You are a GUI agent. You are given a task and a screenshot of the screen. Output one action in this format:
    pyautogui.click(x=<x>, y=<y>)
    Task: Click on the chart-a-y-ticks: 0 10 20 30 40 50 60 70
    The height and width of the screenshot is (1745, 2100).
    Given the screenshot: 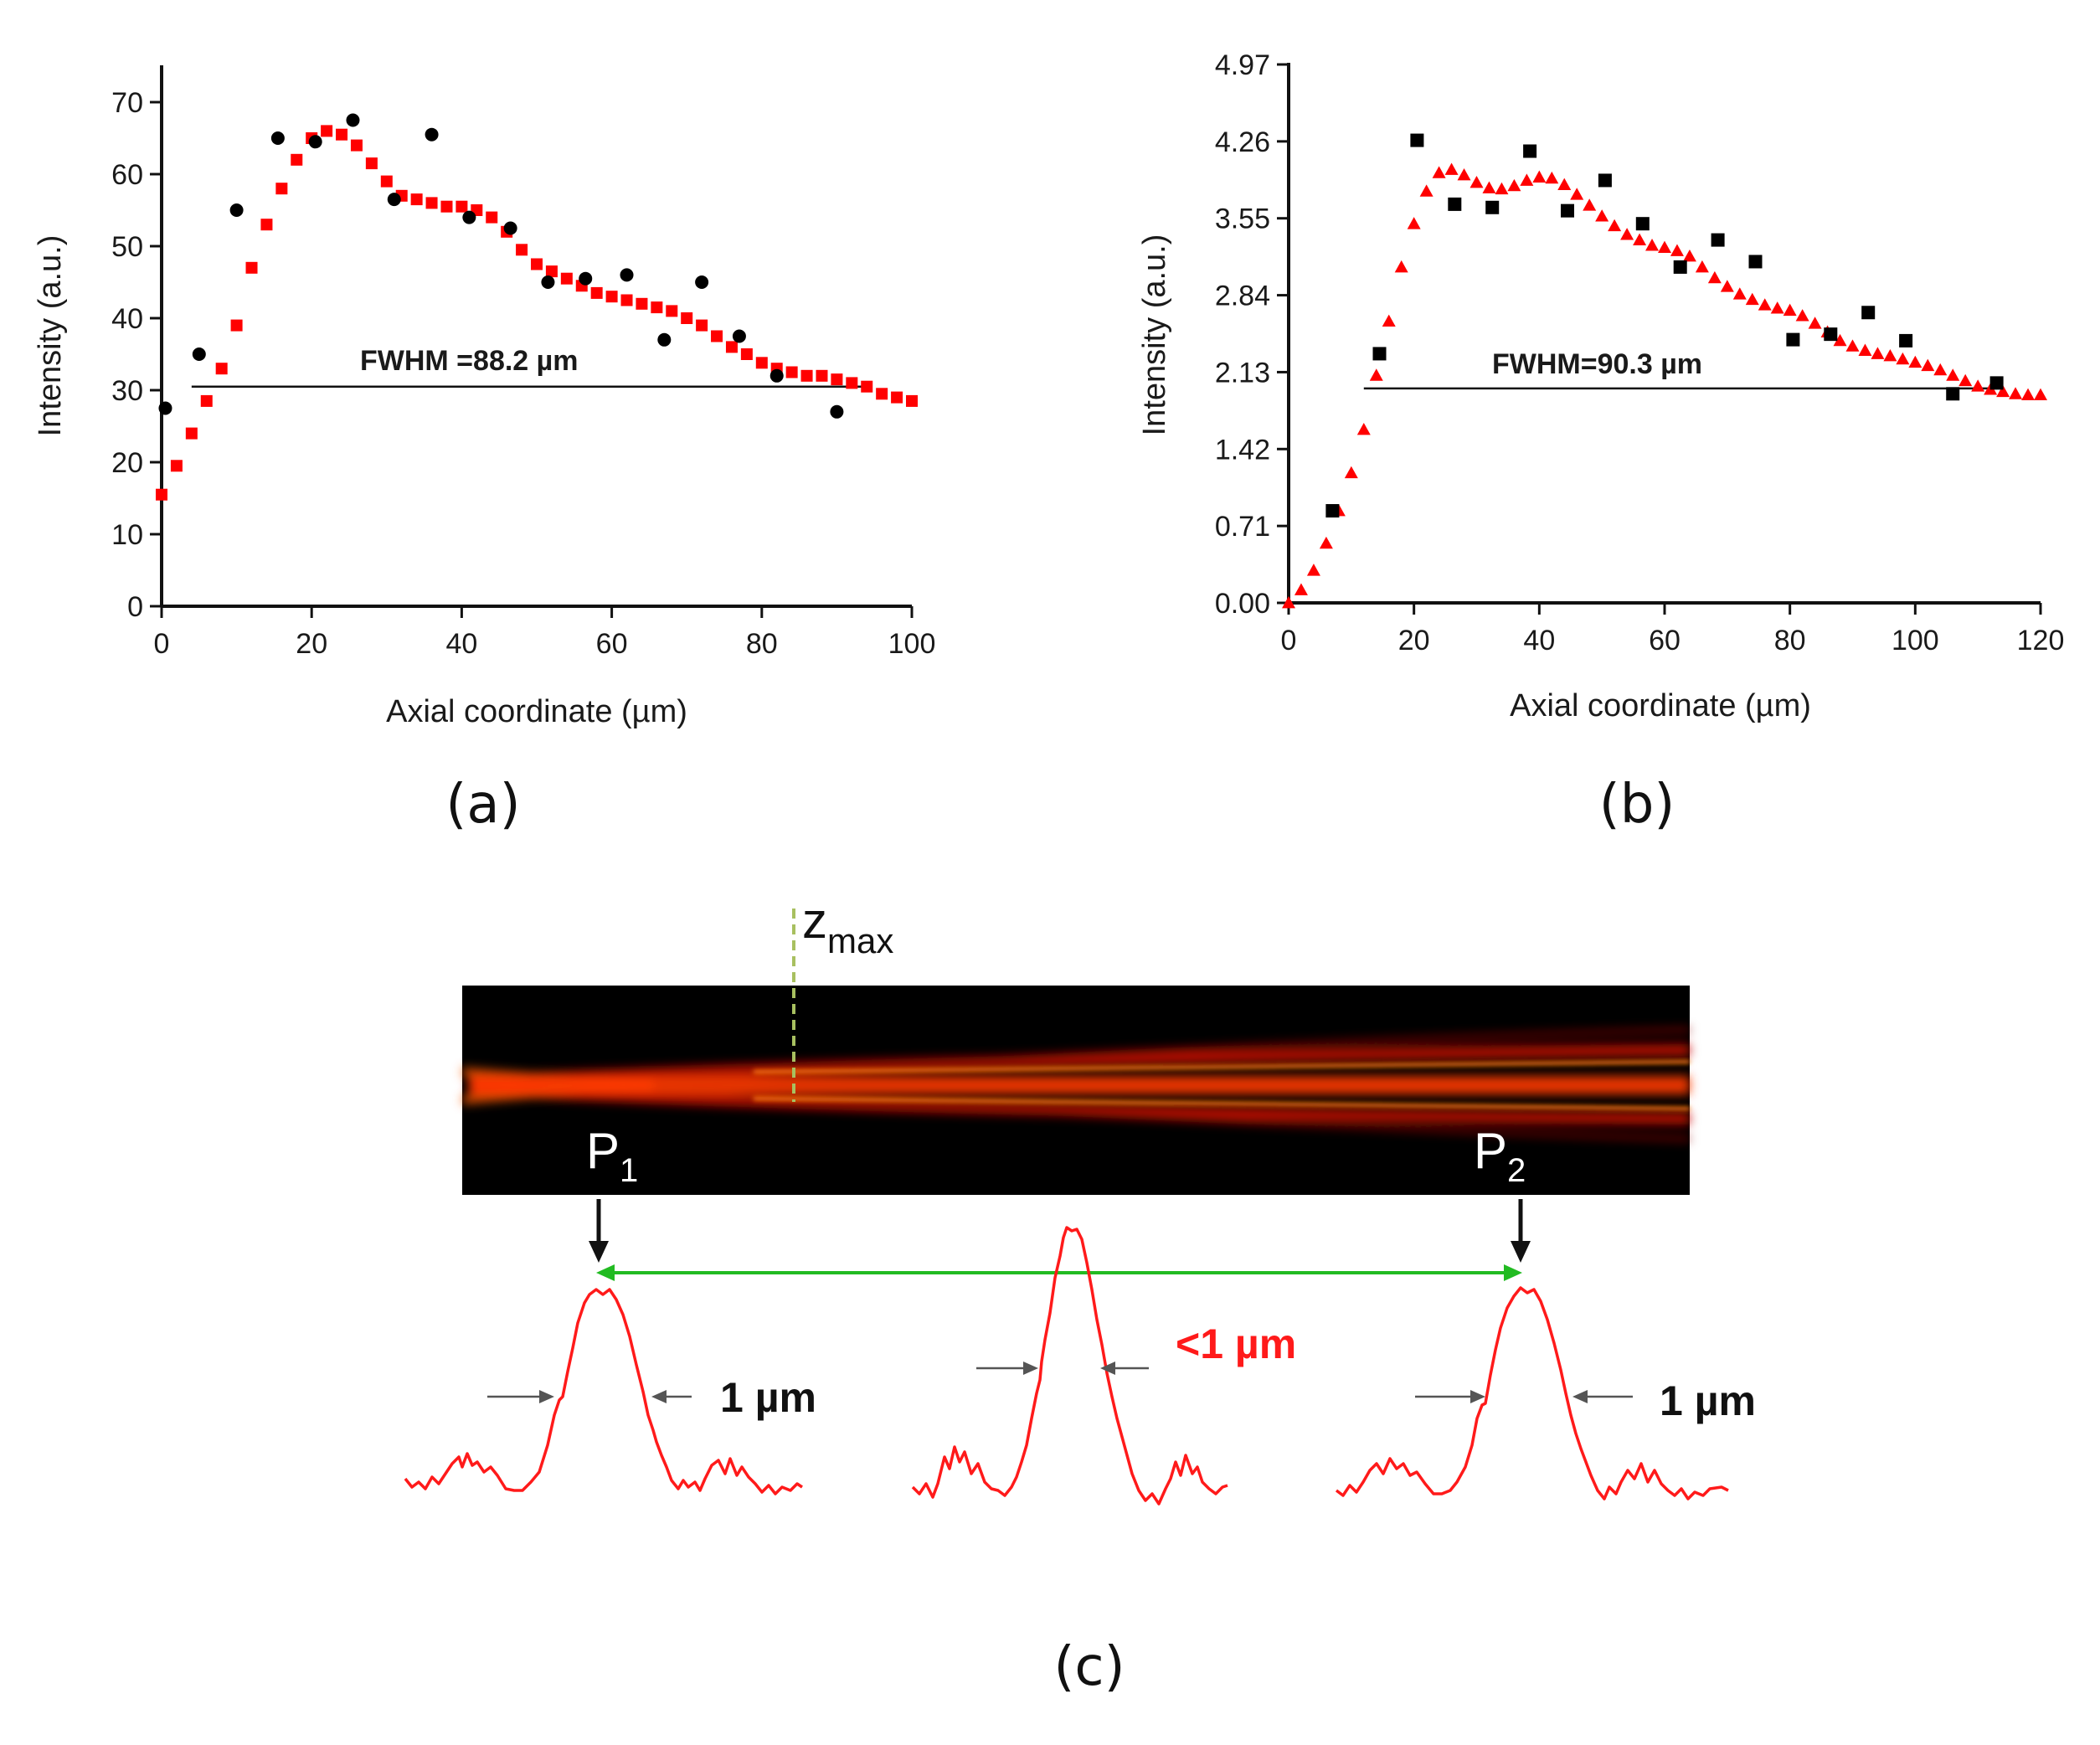 What is the action you would take?
    pyautogui.click(x=137, y=355)
    